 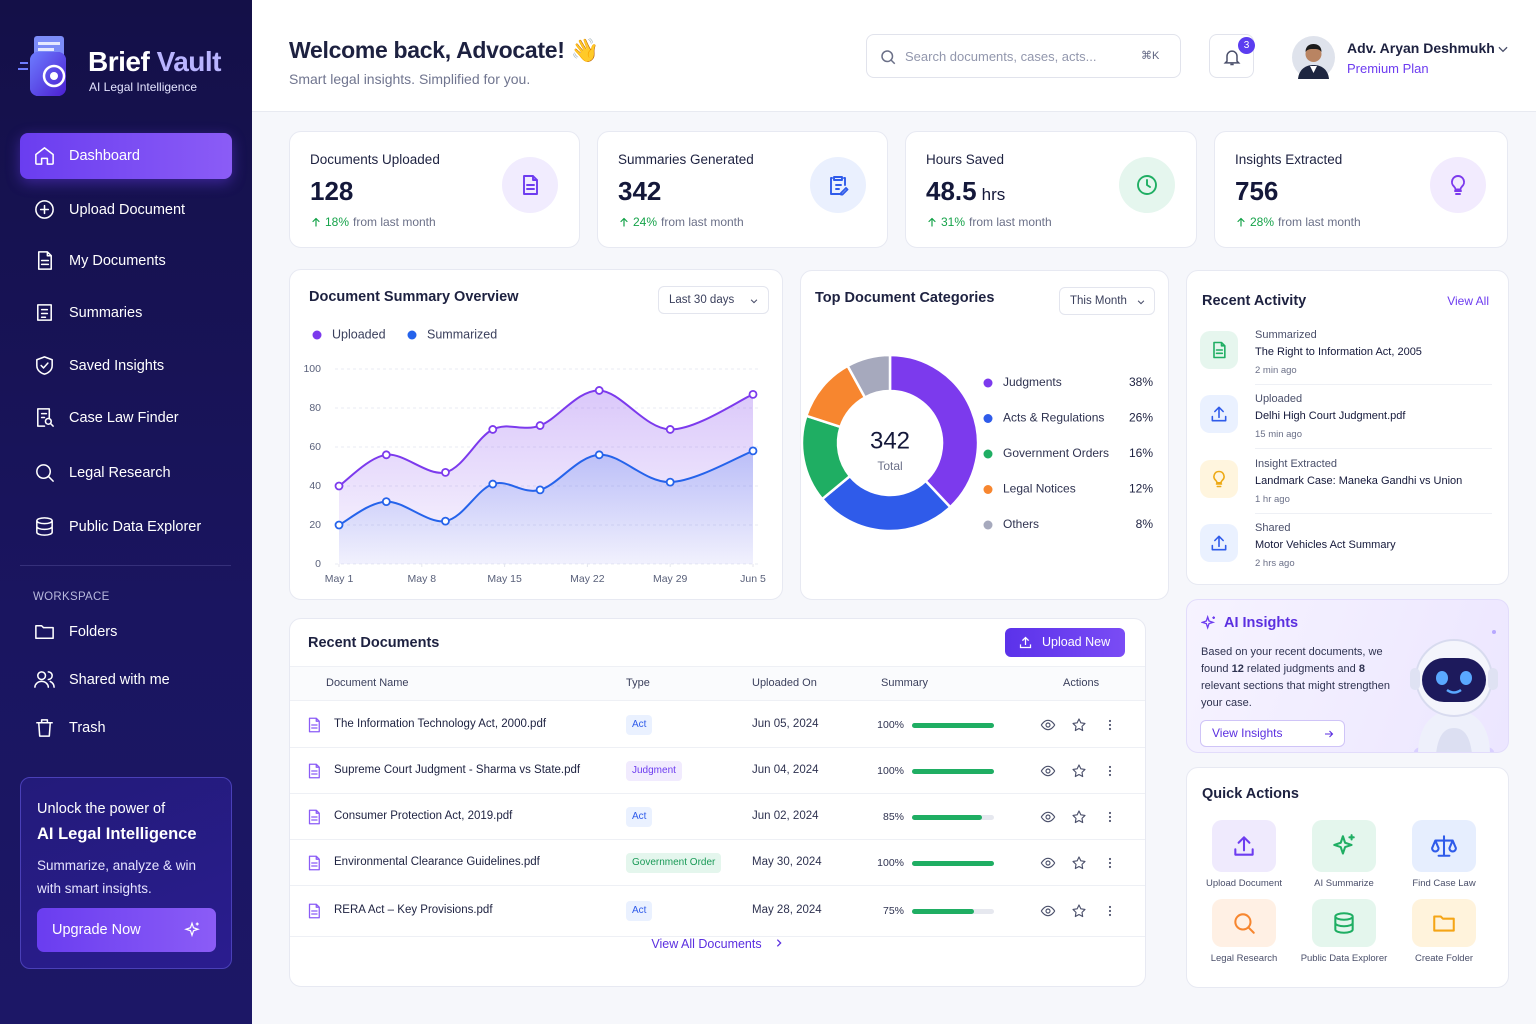 I want to click on nav-item: Legal Research, so click(x=126, y=473).